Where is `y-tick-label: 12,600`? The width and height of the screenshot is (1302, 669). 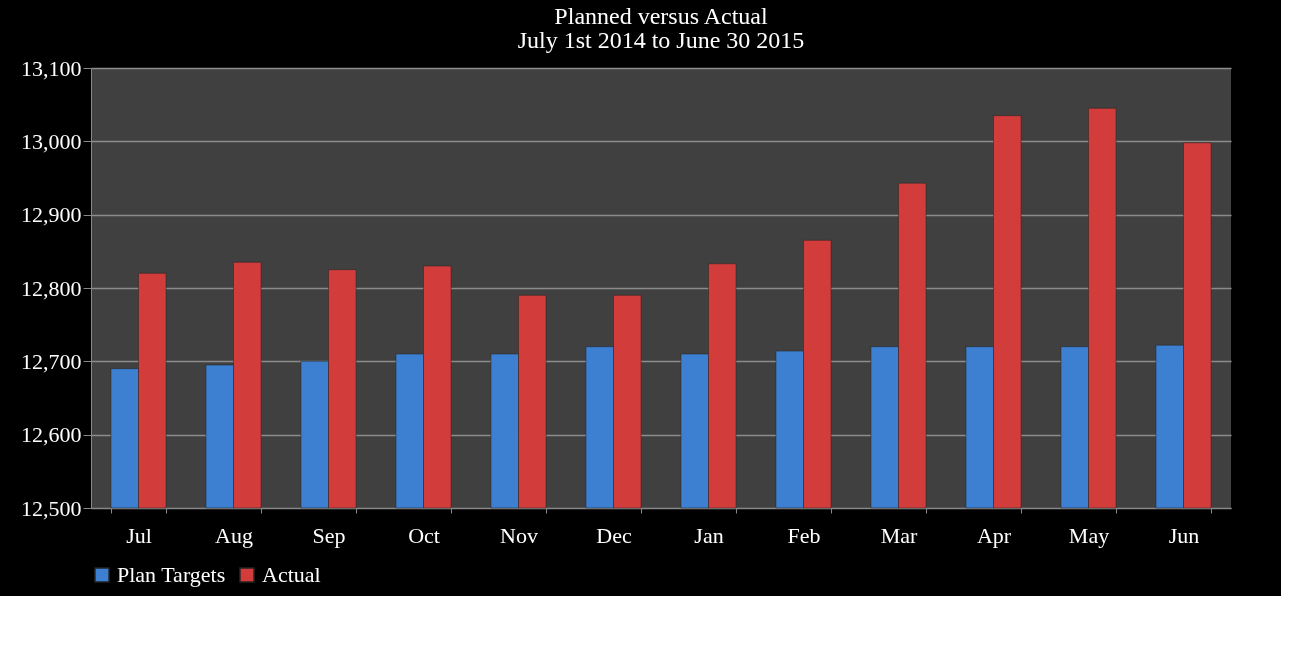
y-tick-label: 12,600 is located at coordinates (51, 435).